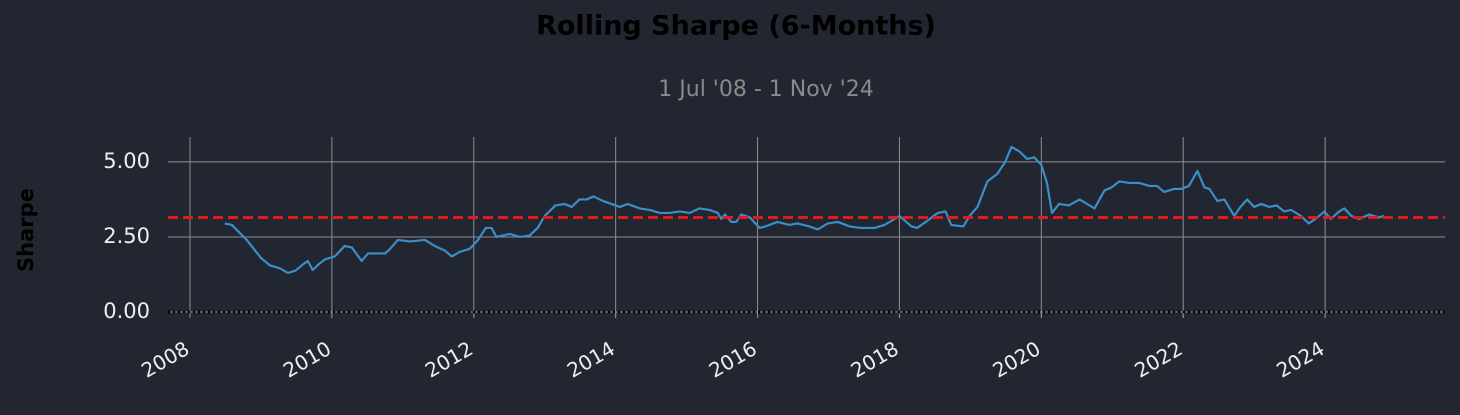 The height and width of the screenshot is (415, 1460). What do you see at coordinates (765, 89) in the screenshot?
I see `chart-subtitle: 1 Jul '08 - 1 Nov '24` at bounding box center [765, 89].